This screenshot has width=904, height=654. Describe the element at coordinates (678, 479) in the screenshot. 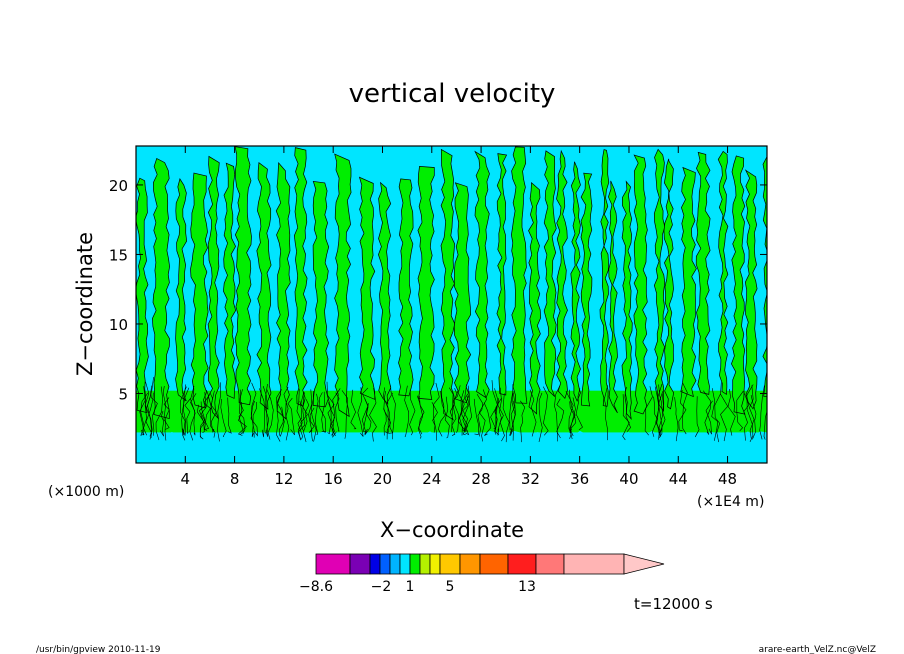

I see `x-tick-label: 44` at that location.